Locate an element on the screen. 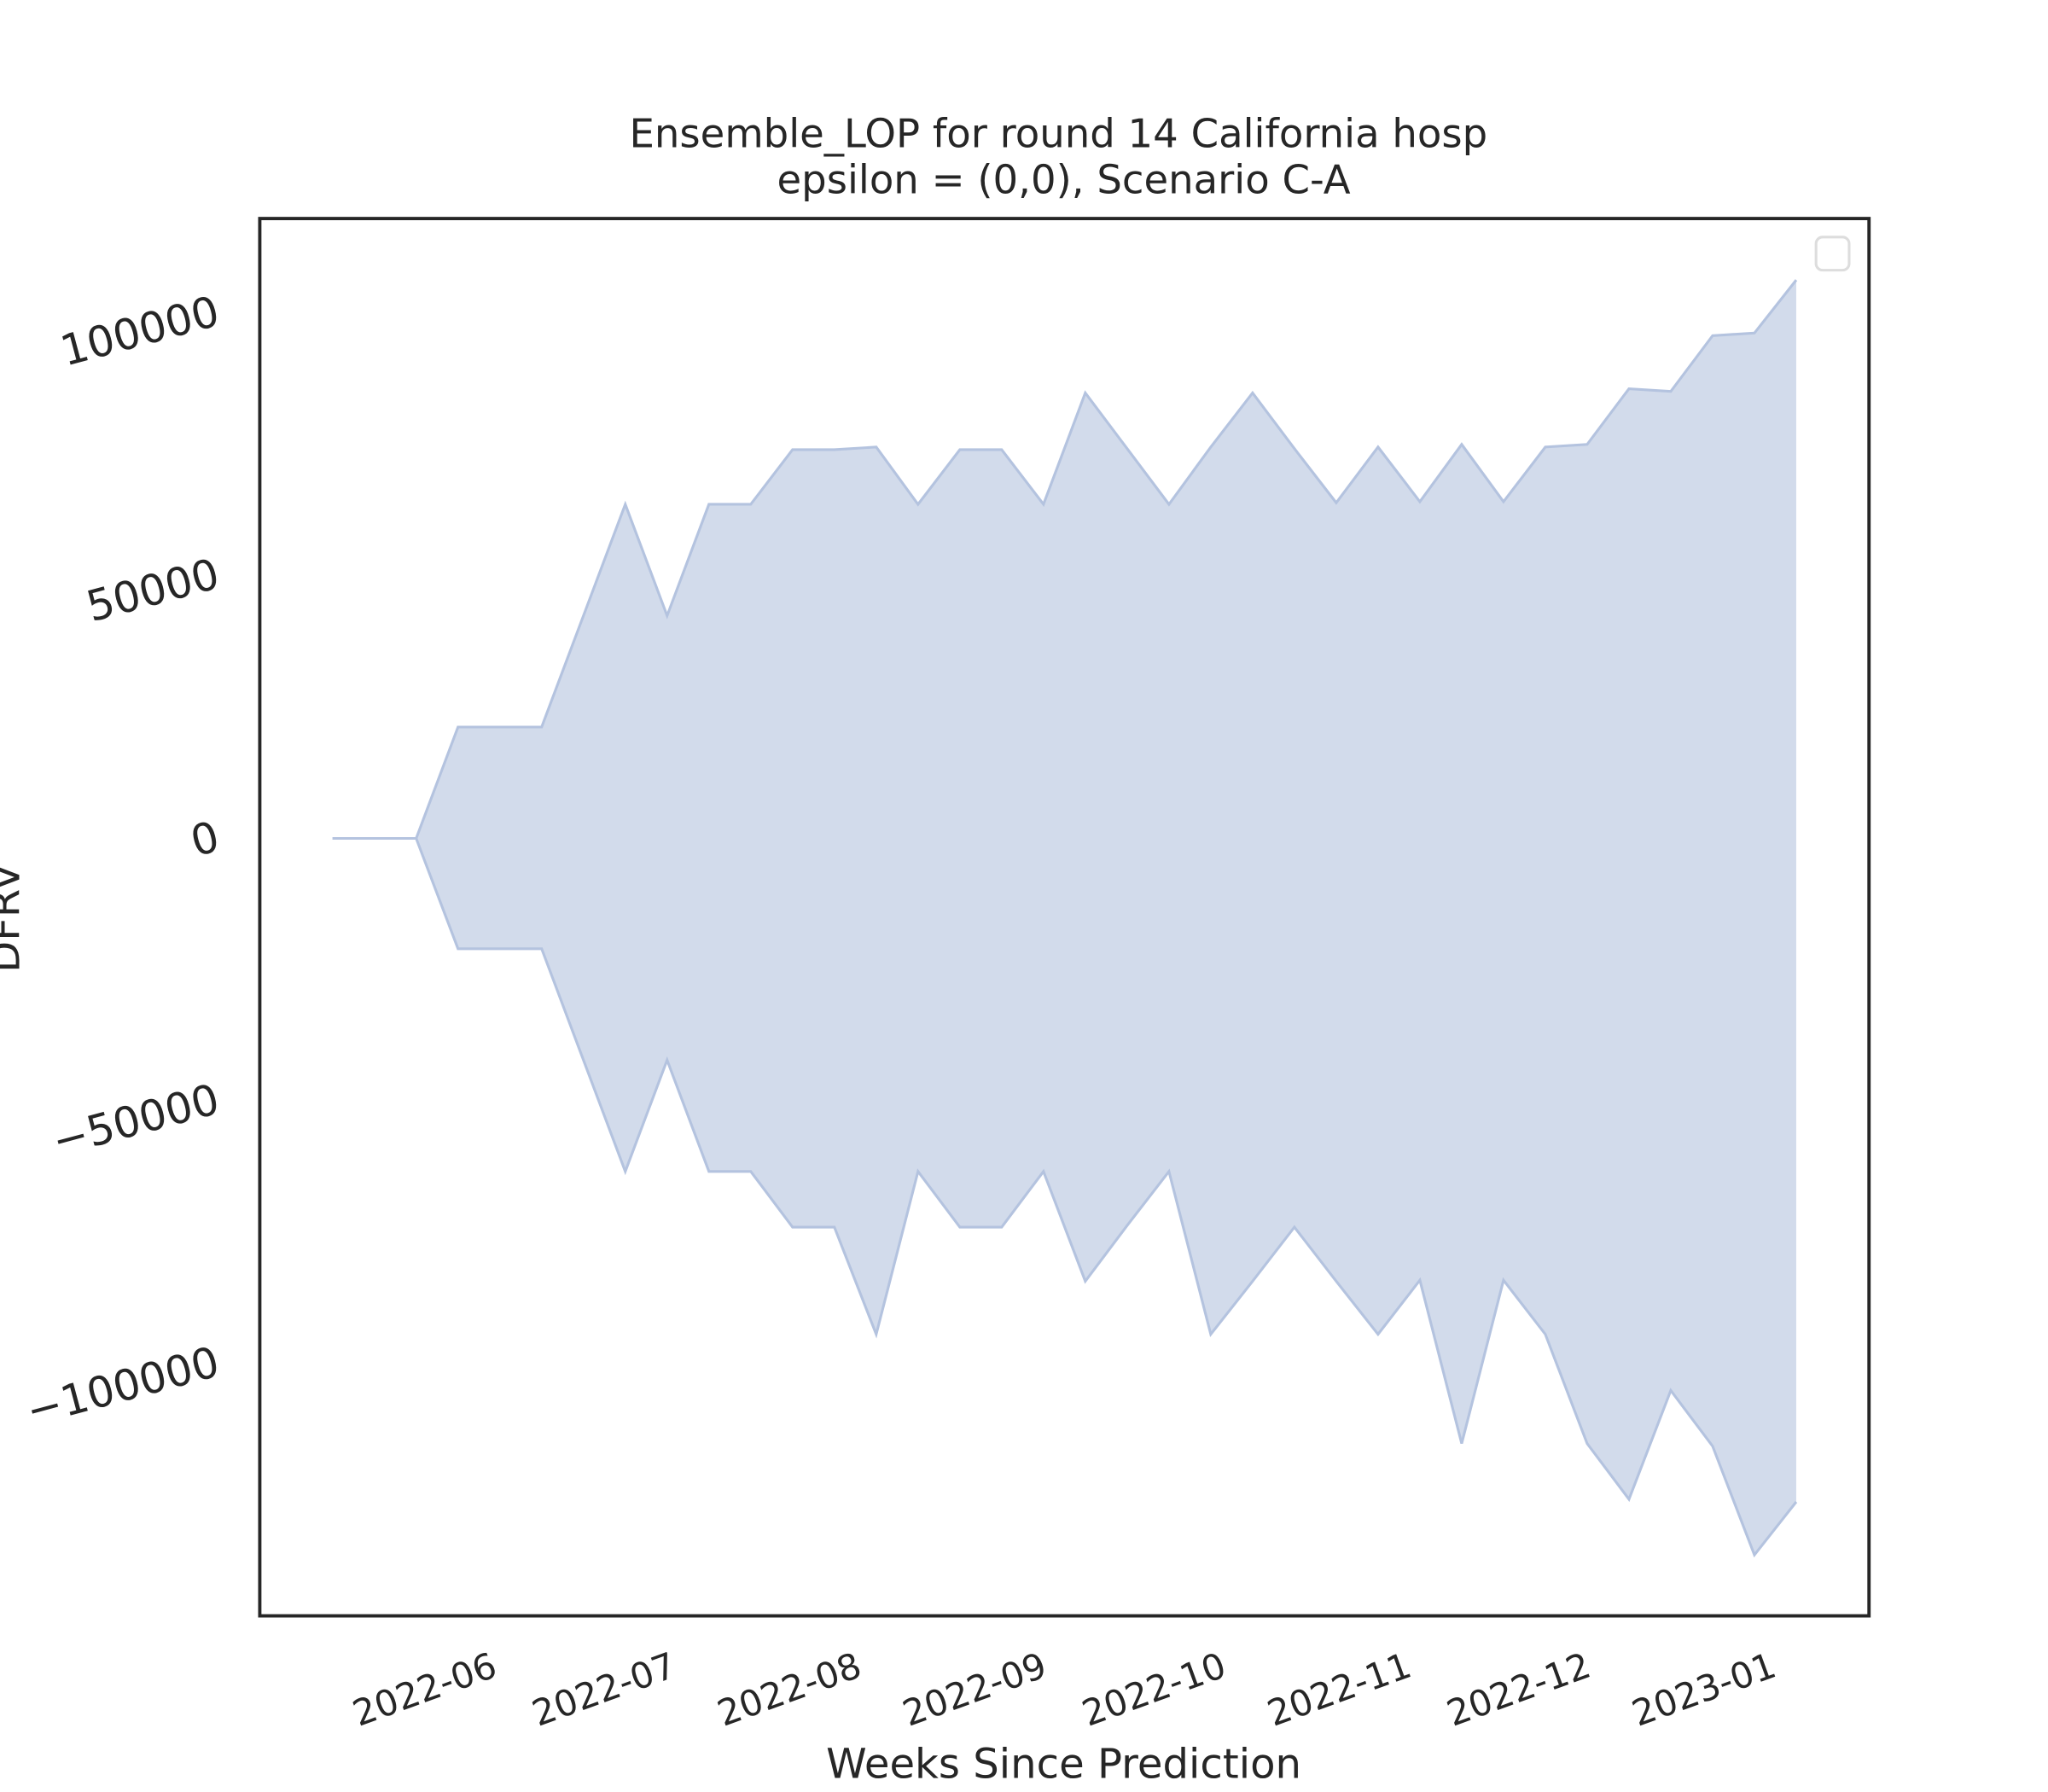 This screenshot has height=1792, width=2048. chart-subtitle: epsilon = (0,0), Scenario C-A is located at coordinates (1064, 180).